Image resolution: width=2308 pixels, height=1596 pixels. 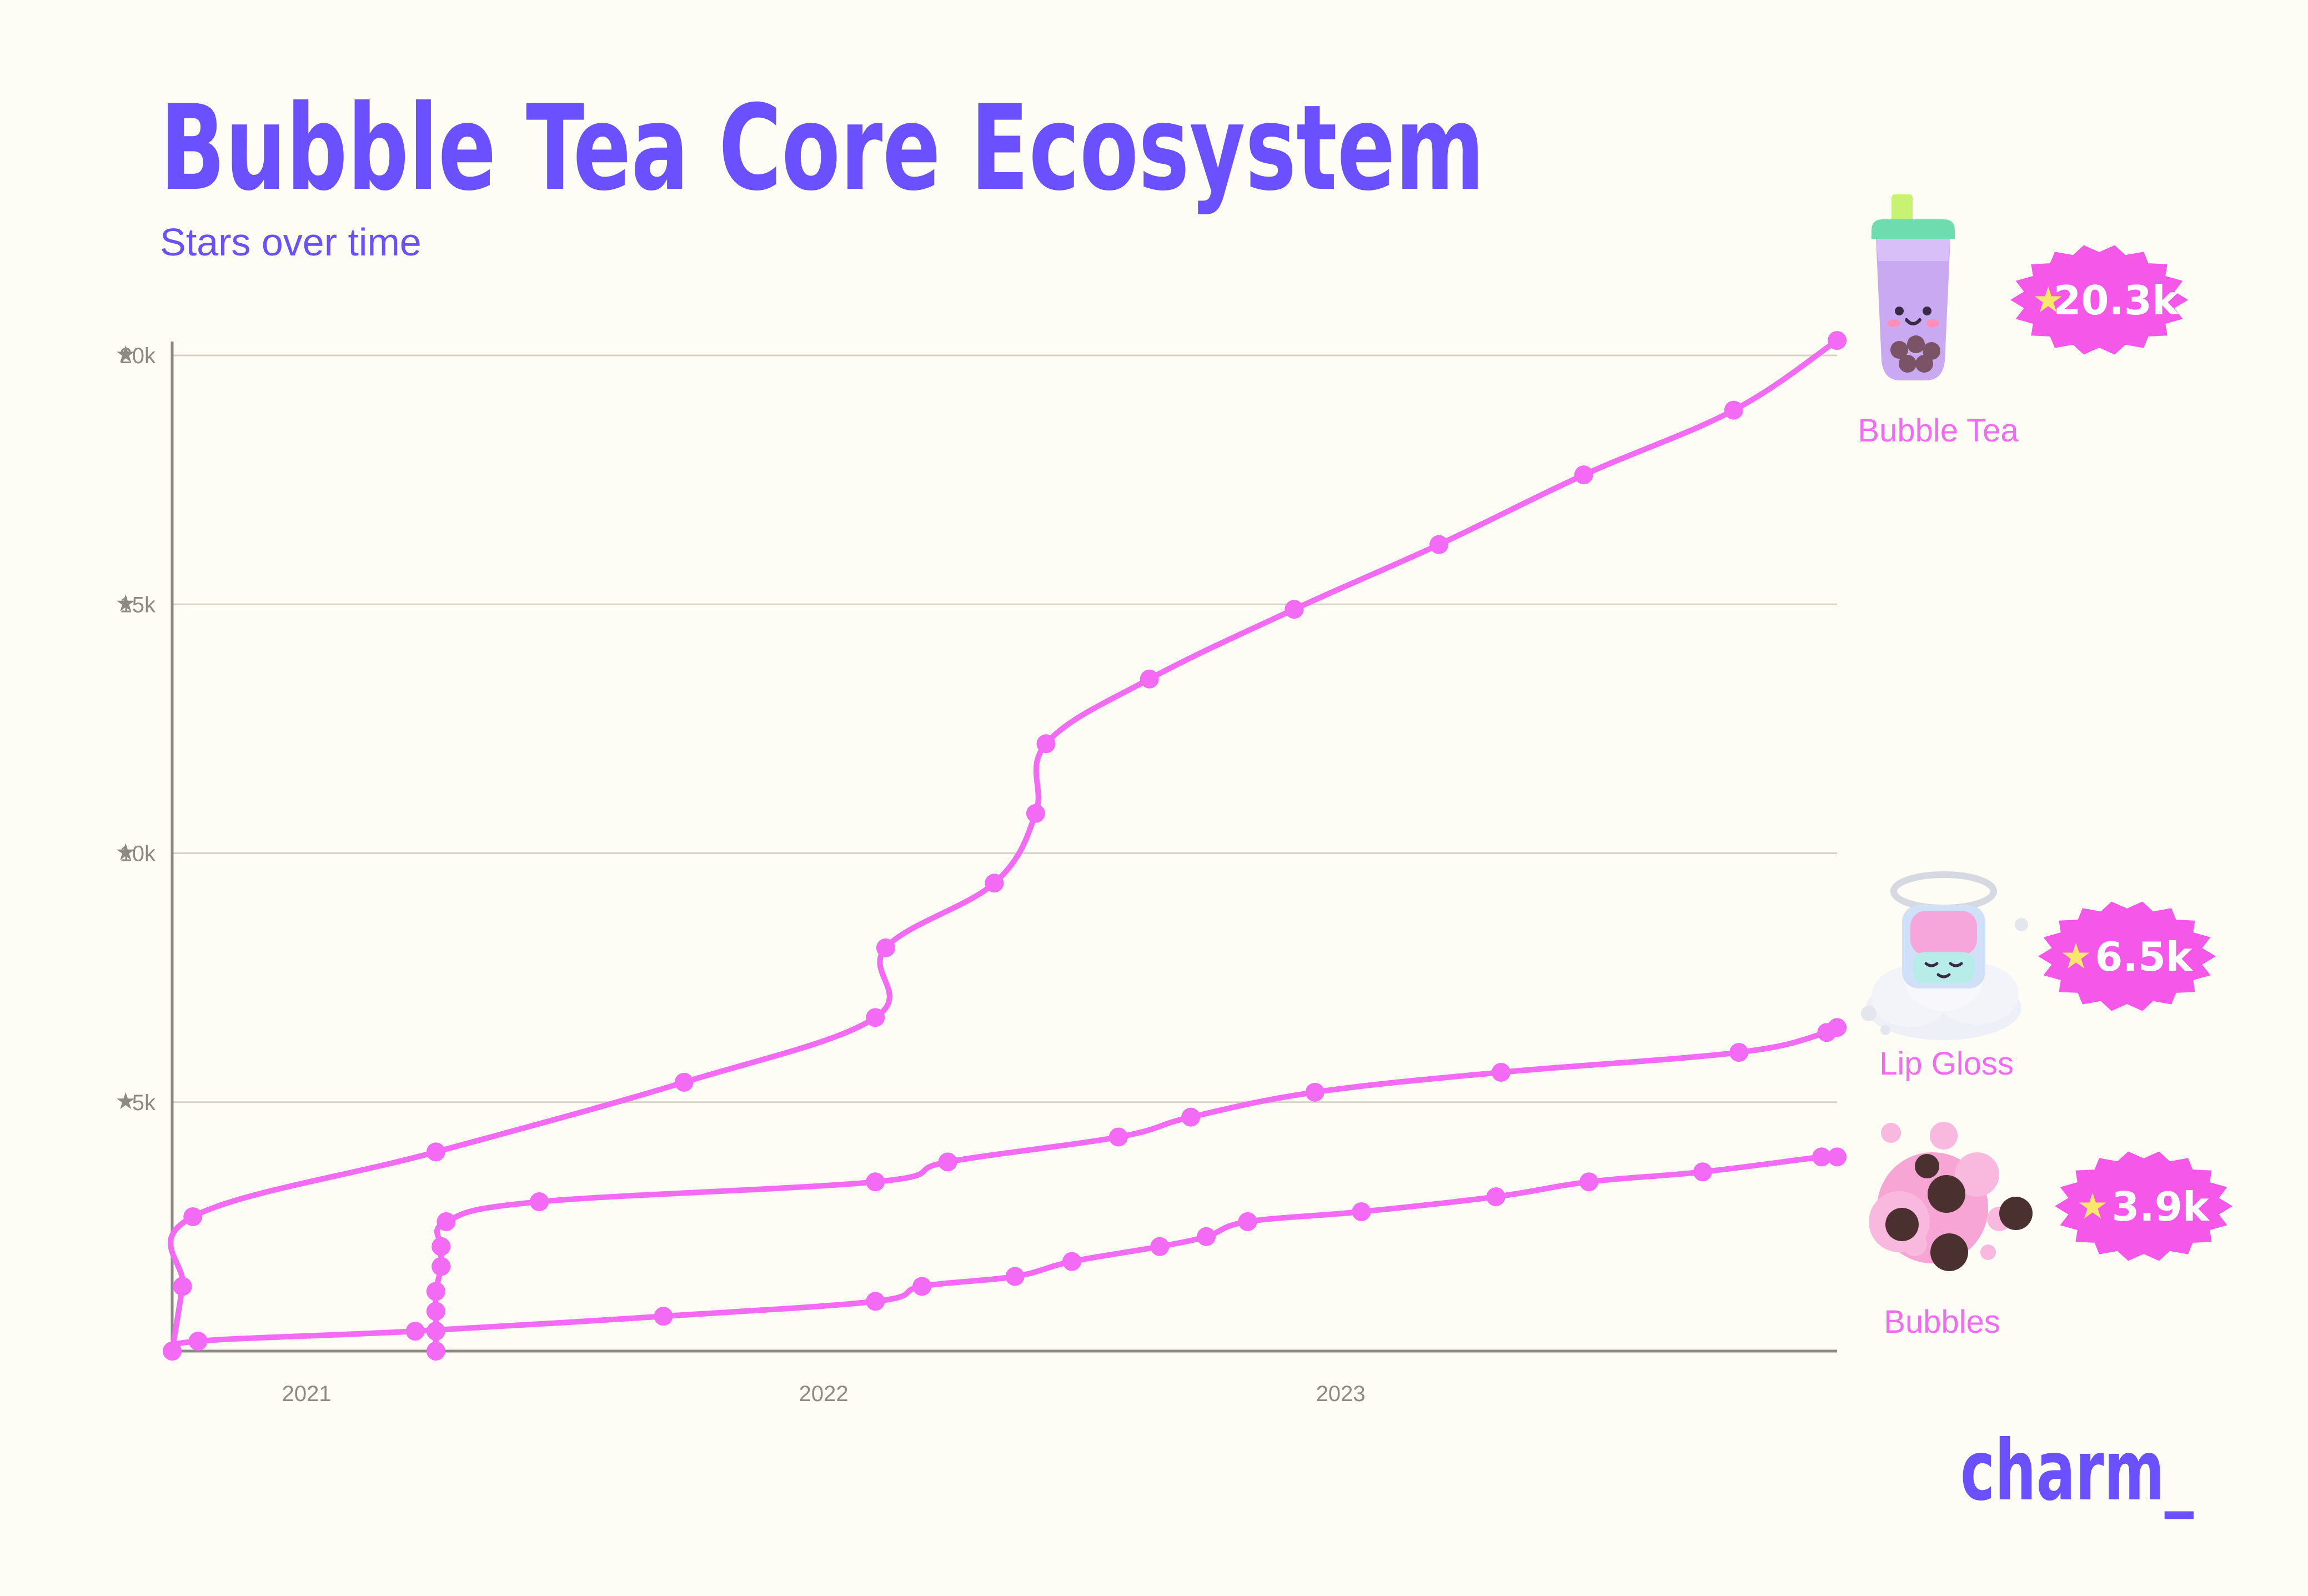 I want to click on chart-subtitle: Stars over time, so click(x=291, y=242).